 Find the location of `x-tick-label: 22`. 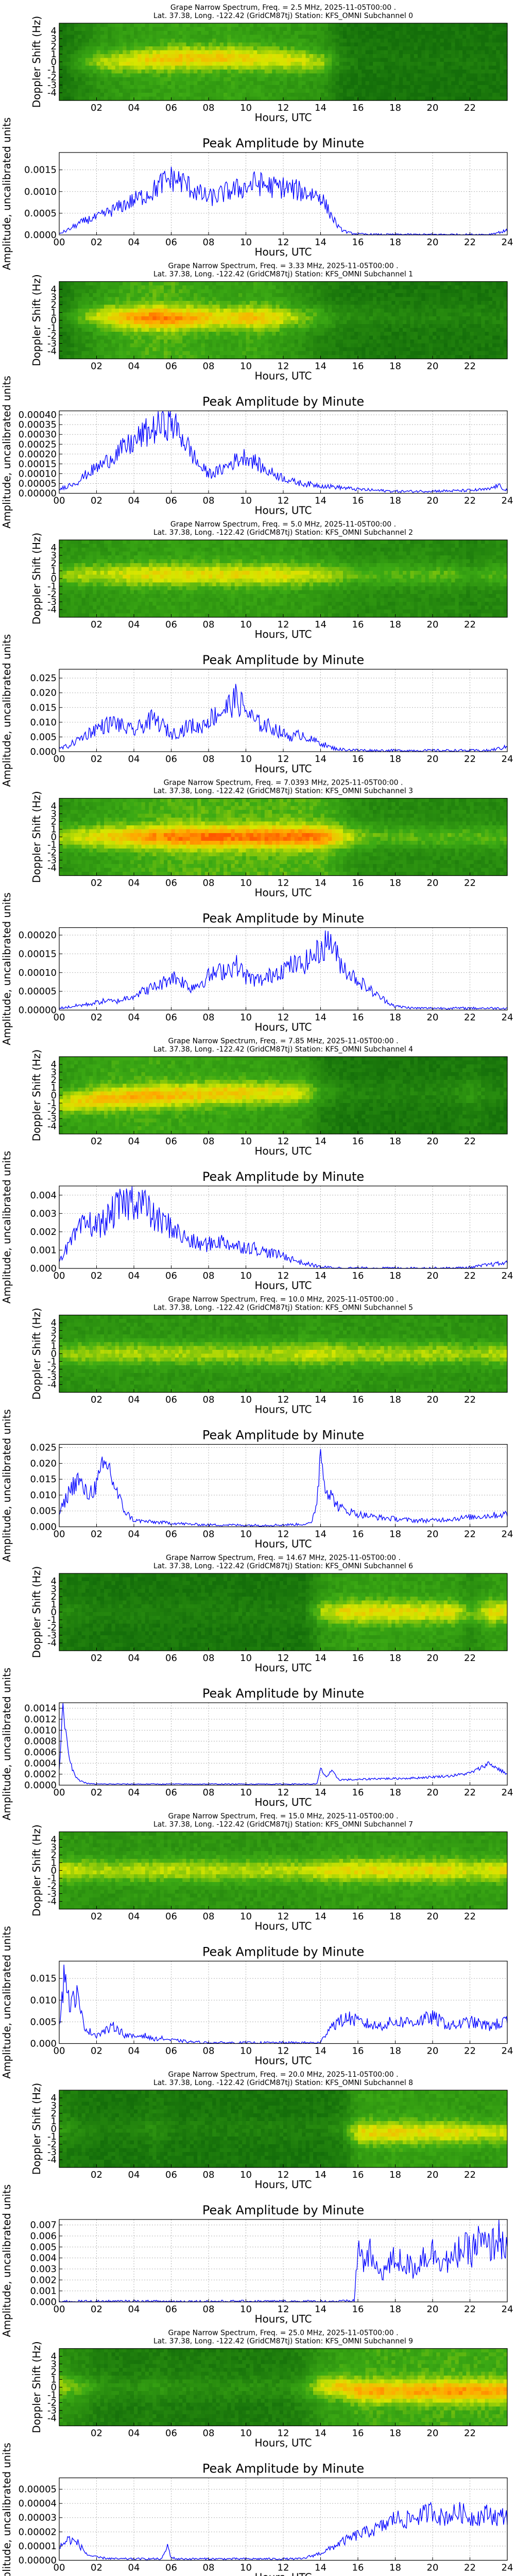

x-tick-label: 22 is located at coordinates (470, 108).